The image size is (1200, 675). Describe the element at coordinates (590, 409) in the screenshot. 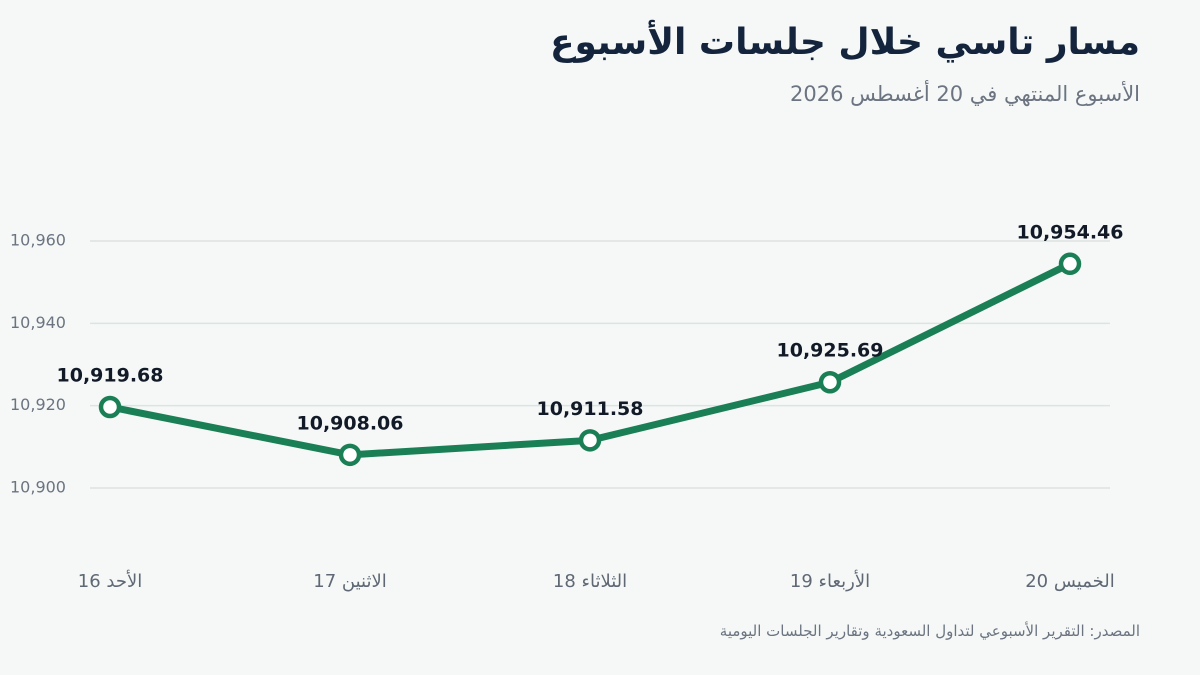

I see `data-label: 10,911.58` at that location.